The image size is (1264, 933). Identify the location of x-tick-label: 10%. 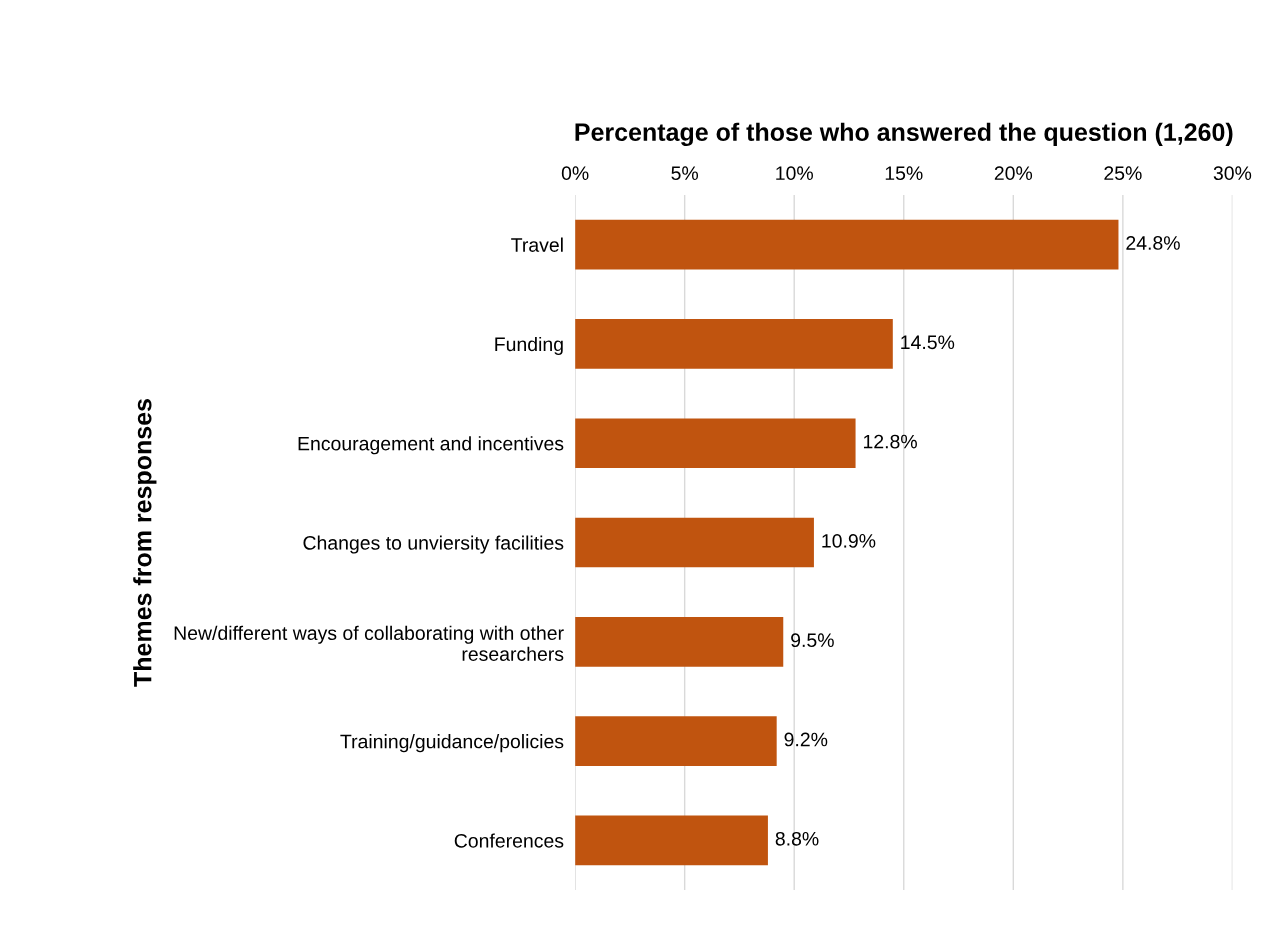
(794, 173).